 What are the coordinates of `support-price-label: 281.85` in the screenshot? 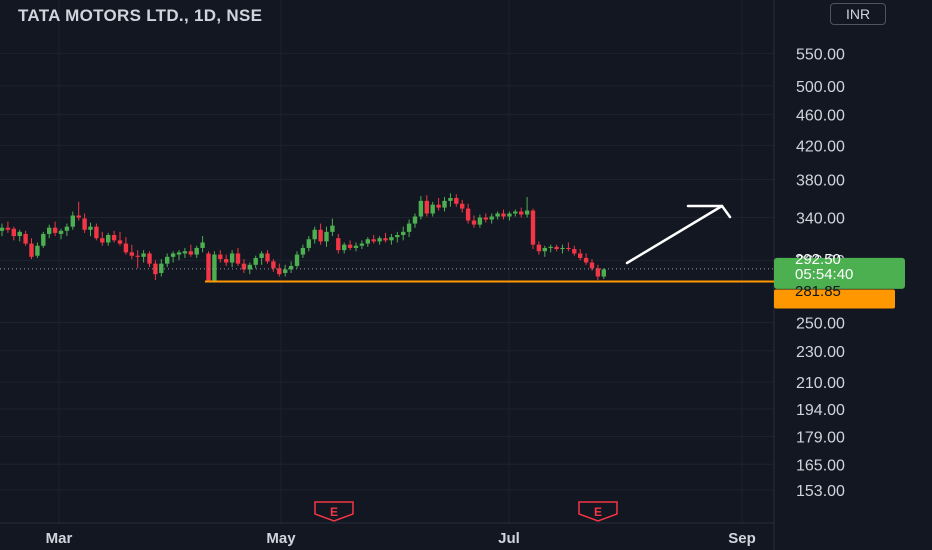 It's located at (818, 291).